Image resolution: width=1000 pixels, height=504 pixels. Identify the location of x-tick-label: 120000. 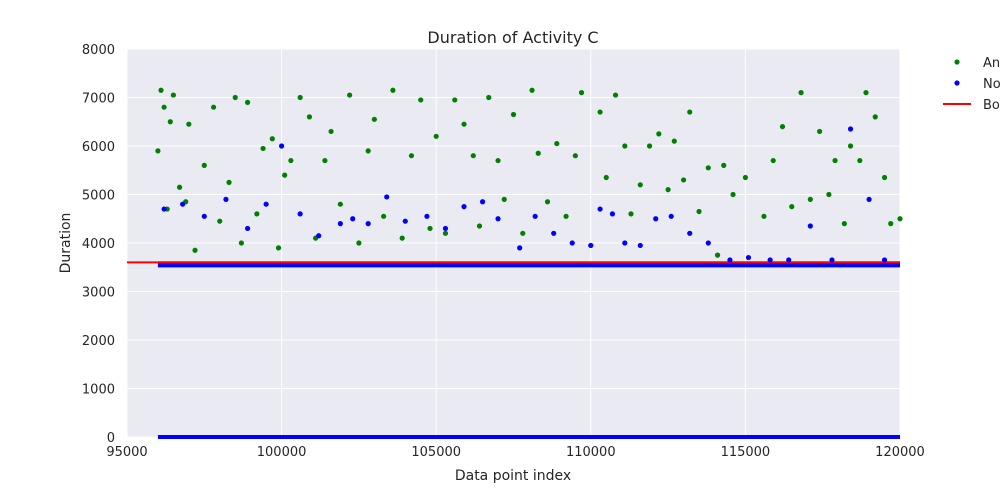
(900, 452).